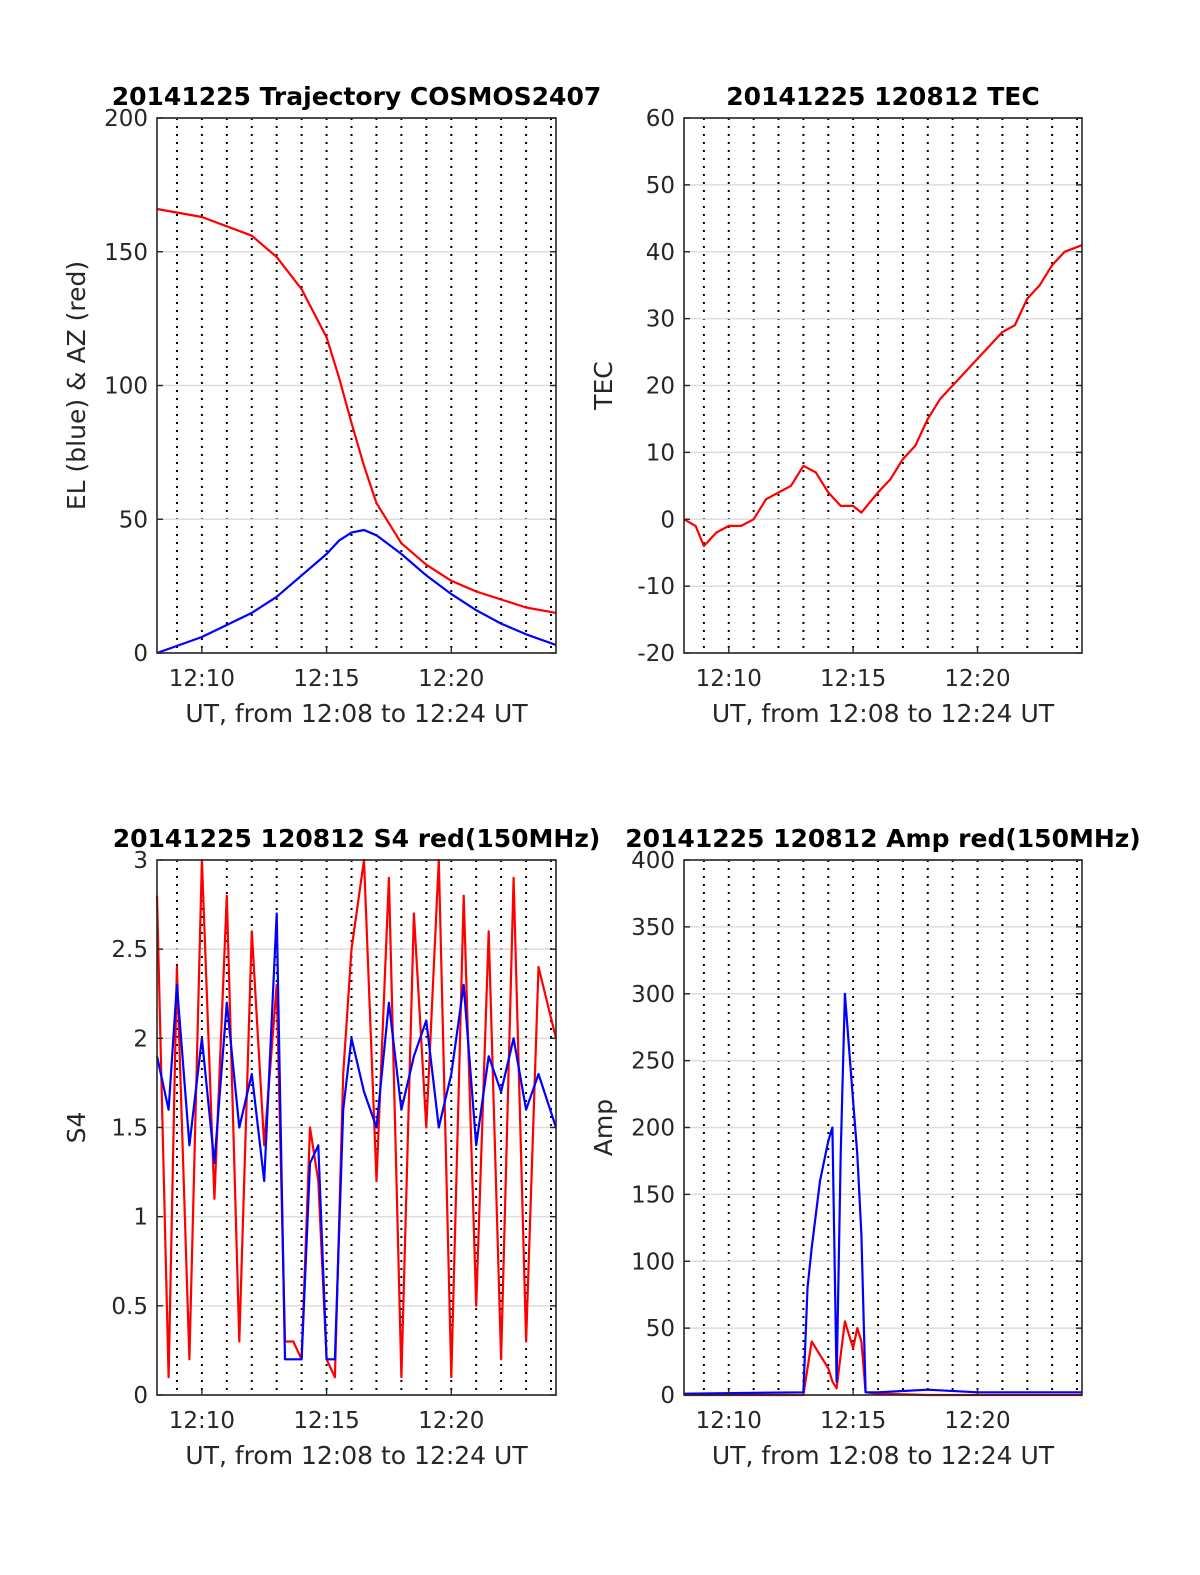 The image size is (1200, 1575). I want to click on chart-title: 20141225 Trajectory COSMOS2407, so click(357, 96).